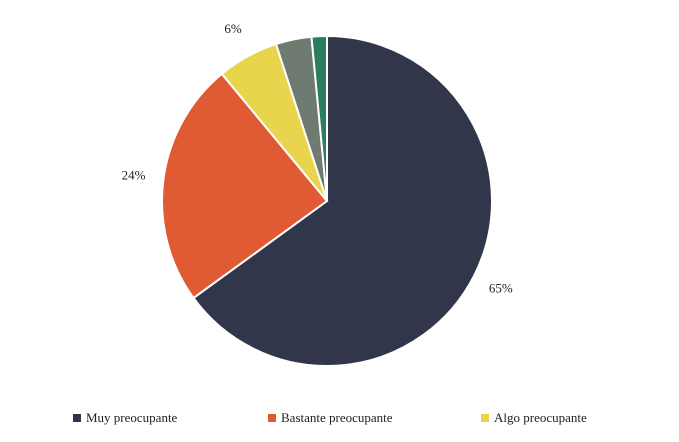 Image resolution: width=679 pixels, height=442 pixels. What do you see at coordinates (134, 175) in the screenshot?
I see `data-label: 24%` at bounding box center [134, 175].